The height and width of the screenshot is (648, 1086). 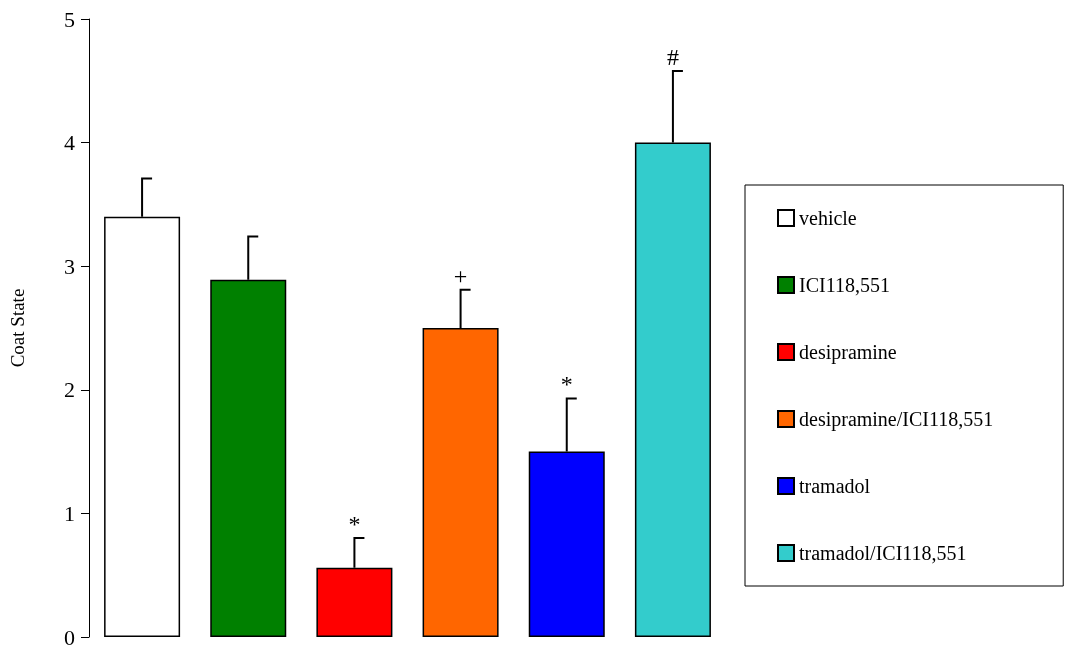 I want to click on legend-label: vehicle, so click(x=828, y=218).